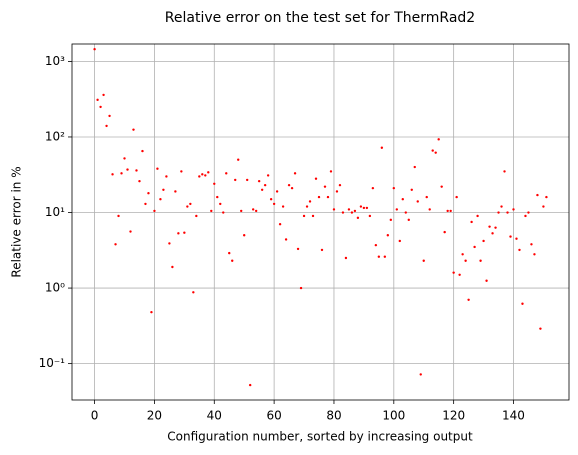 This screenshot has width=578, height=455. Describe the element at coordinates (453, 416) in the screenshot. I see `x-tick-label: 120` at that location.